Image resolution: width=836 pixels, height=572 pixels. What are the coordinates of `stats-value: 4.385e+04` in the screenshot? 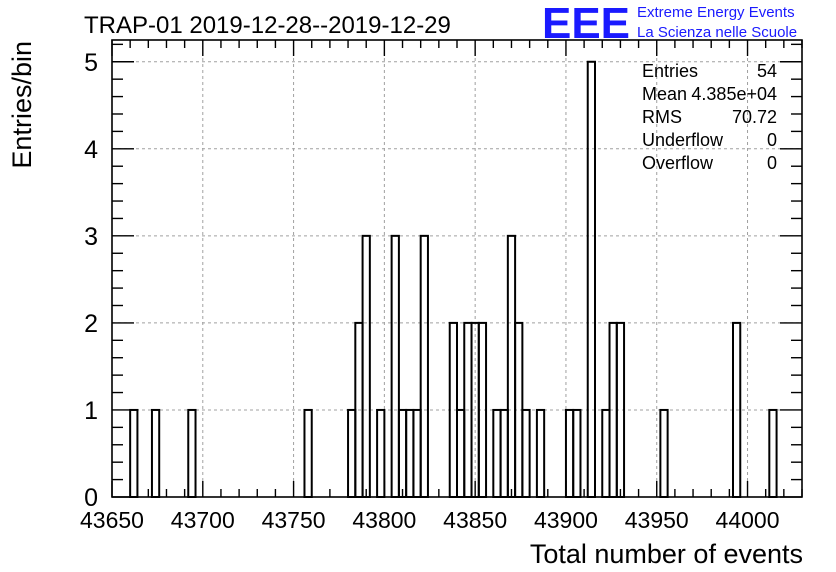 It's located at (734, 94).